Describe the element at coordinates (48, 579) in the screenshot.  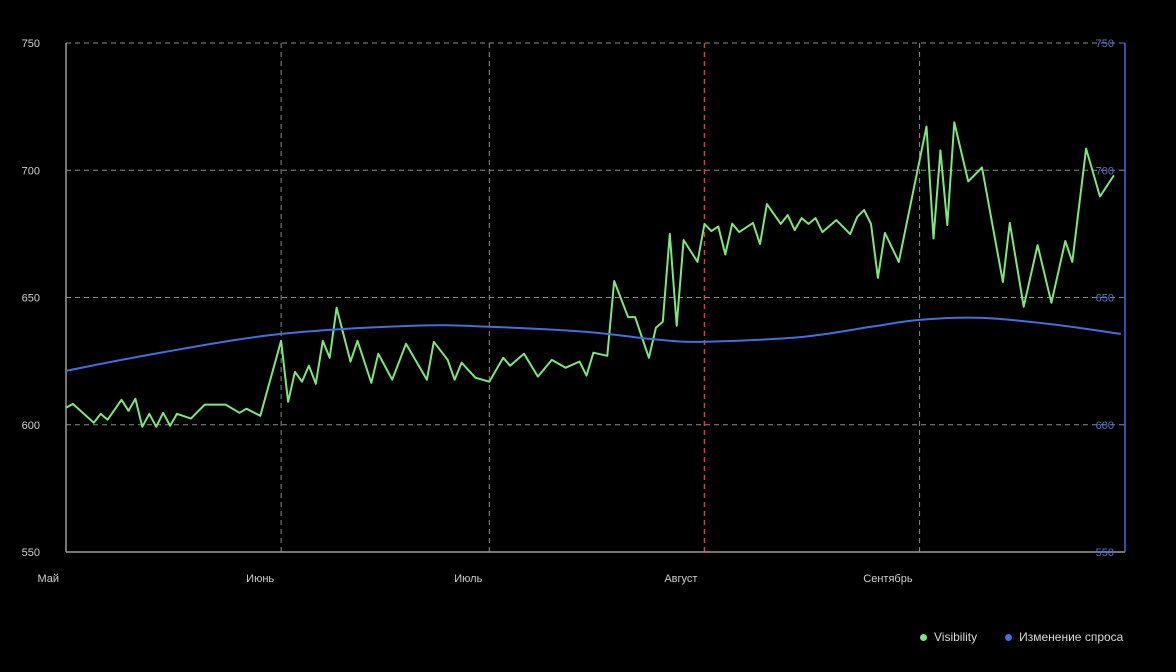
I see `x-tick-label: Май` at that location.